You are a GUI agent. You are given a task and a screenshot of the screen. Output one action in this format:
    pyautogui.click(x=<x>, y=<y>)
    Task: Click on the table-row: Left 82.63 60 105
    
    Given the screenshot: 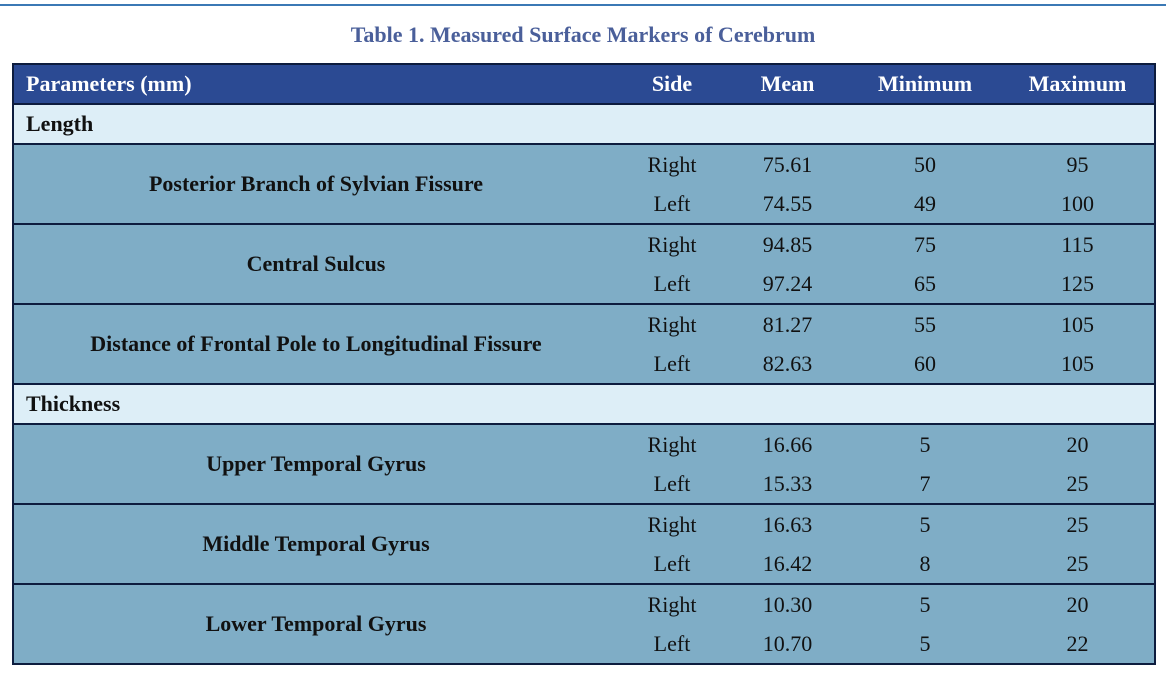 What is the action you would take?
    pyautogui.click(x=584, y=364)
    